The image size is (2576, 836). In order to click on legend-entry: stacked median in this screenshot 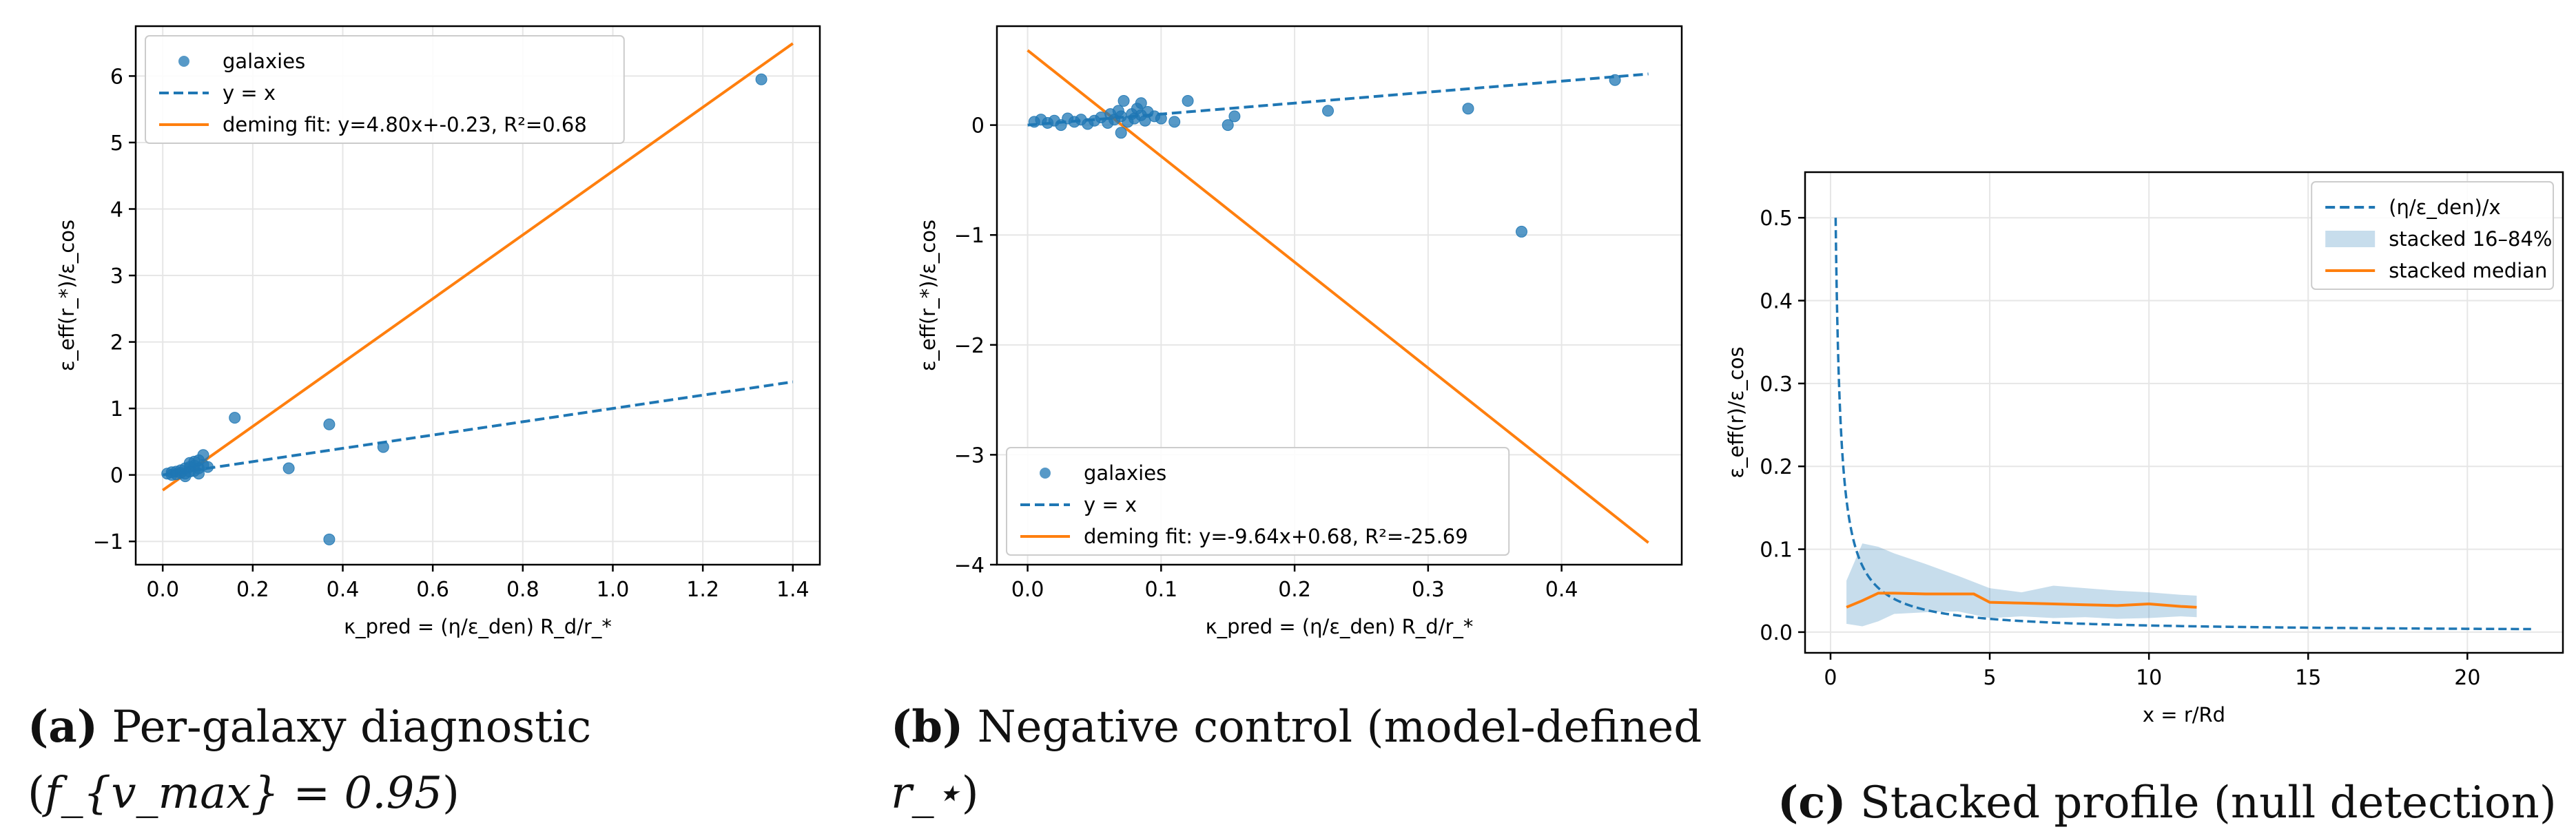, I will do `click(2468, 270)`.